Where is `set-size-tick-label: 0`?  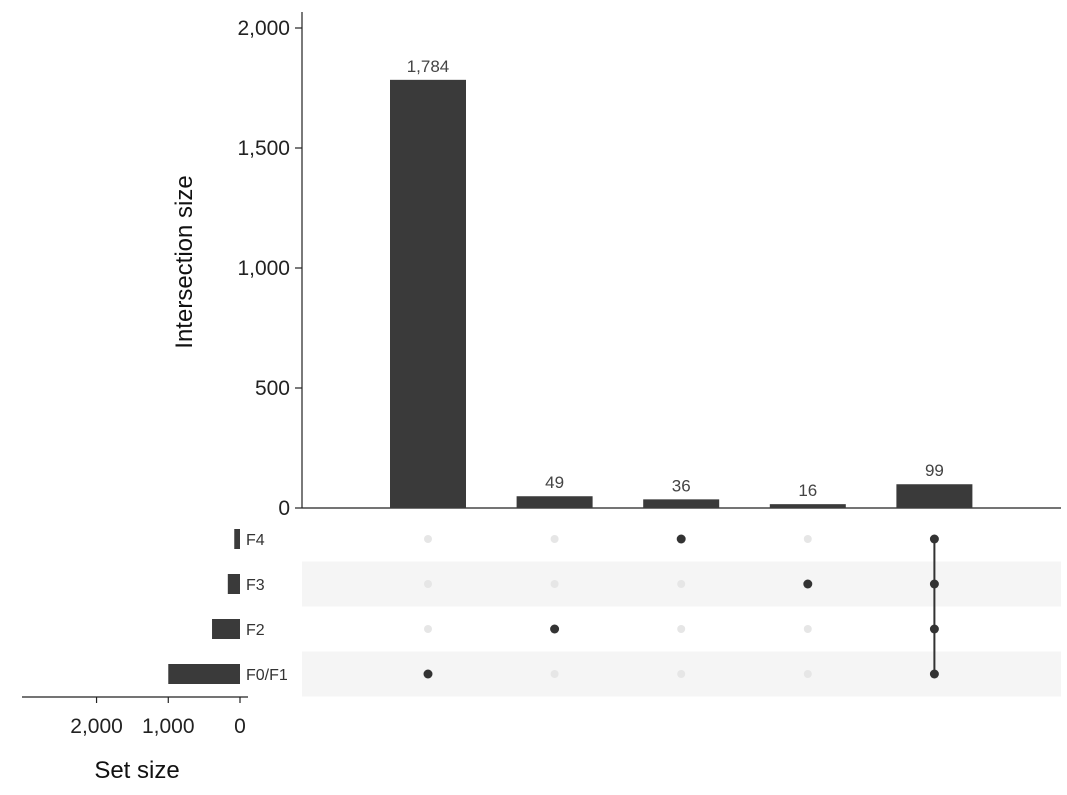 set-size-tick-label: 0 is located at coordinates (240, 726).